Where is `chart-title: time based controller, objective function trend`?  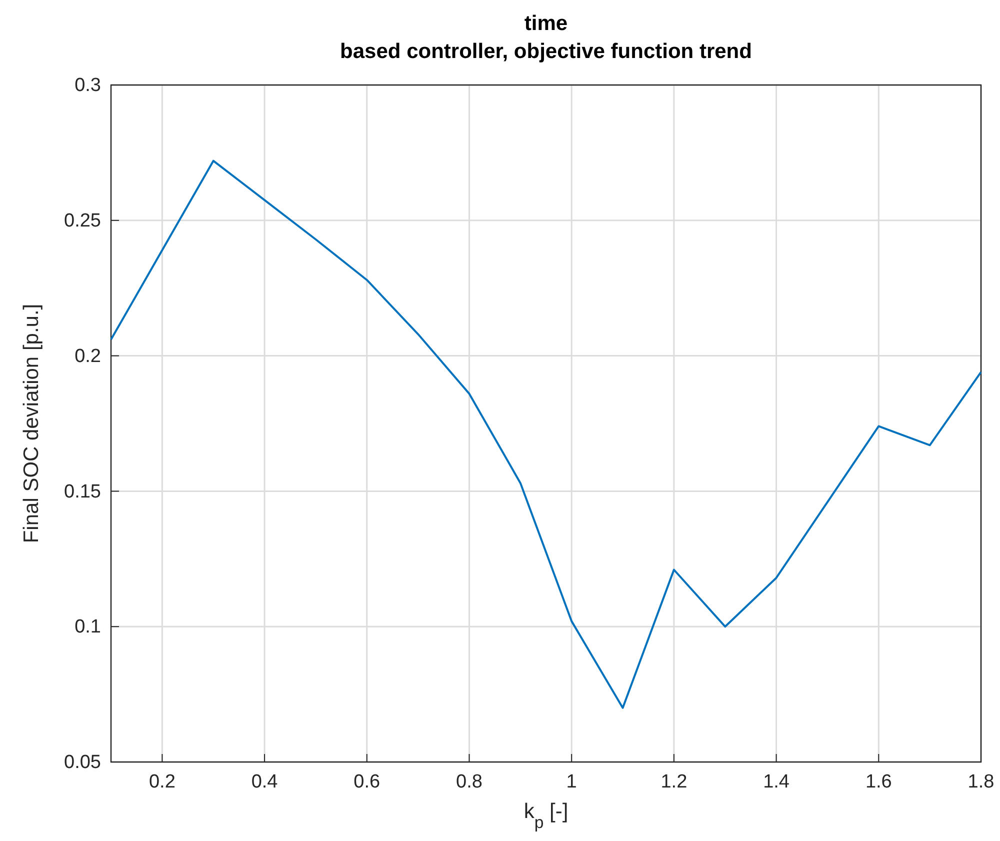
chart-title: time based controller, objective function trend is located at coordinates (546, 37).